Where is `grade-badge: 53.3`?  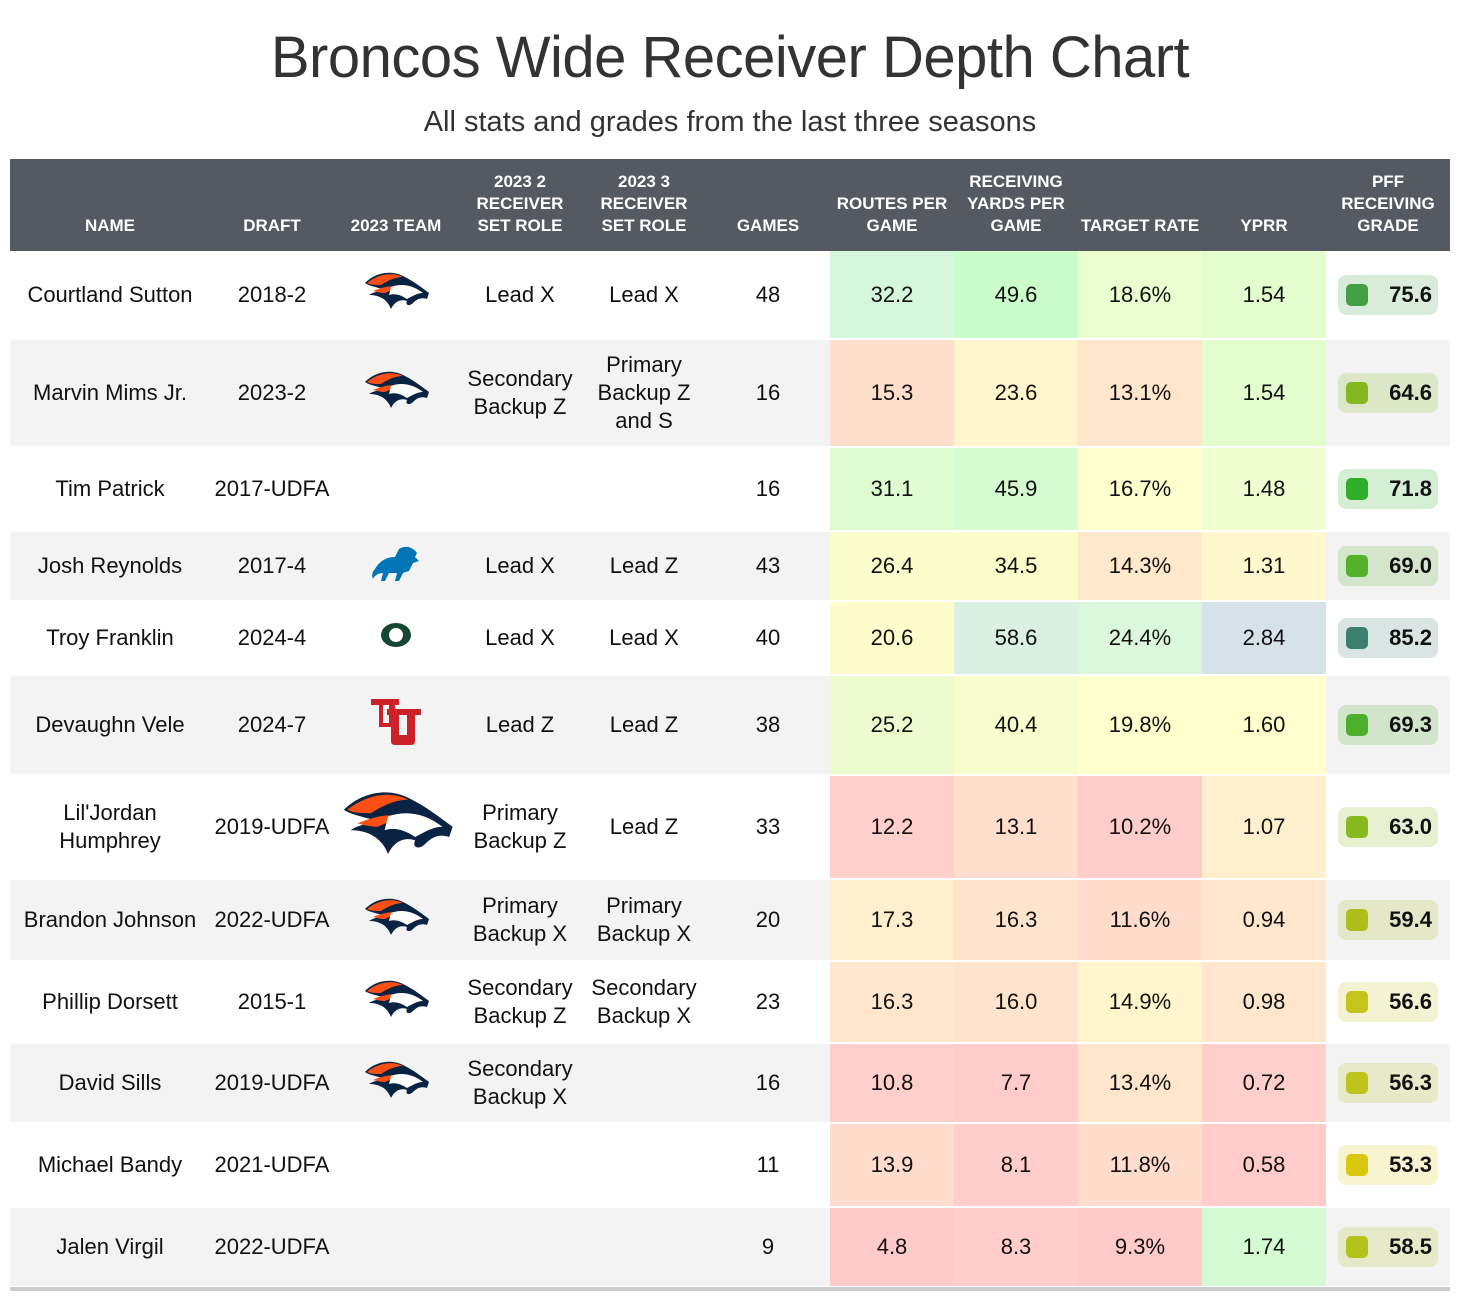 grade-badge: 53.3 is located at coordinates (1388, 1165).